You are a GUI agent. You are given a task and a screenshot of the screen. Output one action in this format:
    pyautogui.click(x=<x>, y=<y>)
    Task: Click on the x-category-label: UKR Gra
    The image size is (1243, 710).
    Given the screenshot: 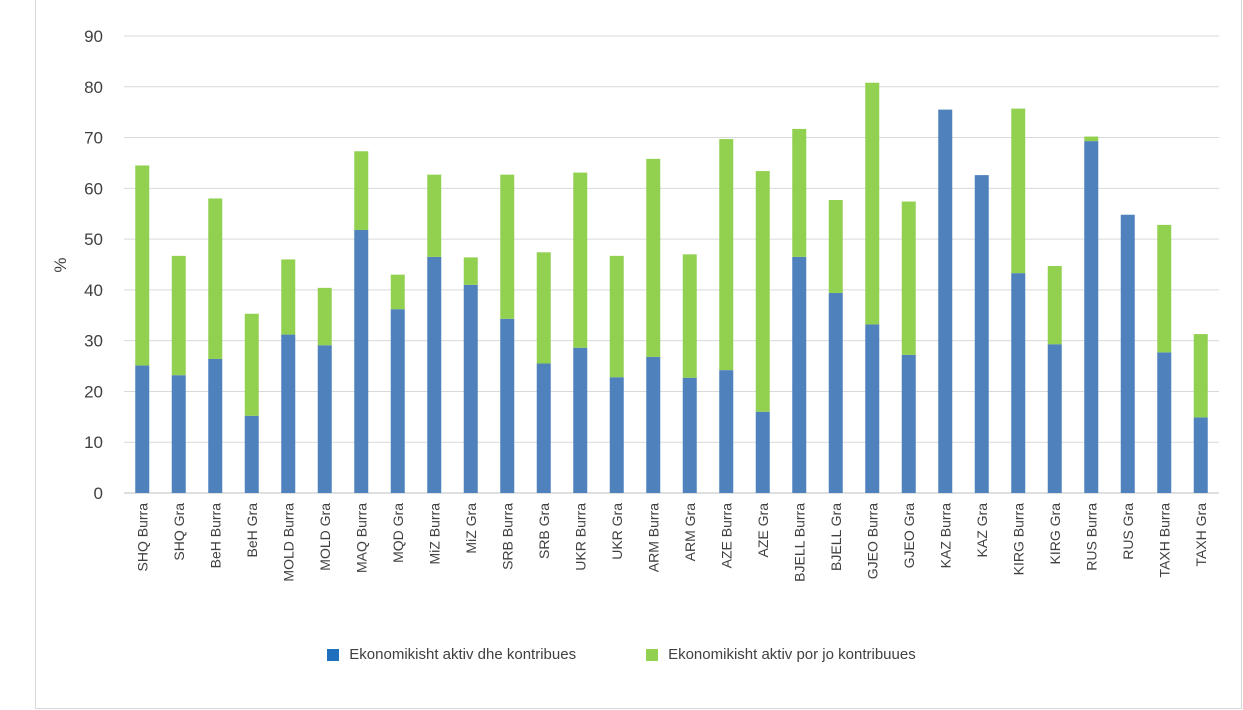 What is the action you would take?
    pyautogui.click(x=617, y=531)
    